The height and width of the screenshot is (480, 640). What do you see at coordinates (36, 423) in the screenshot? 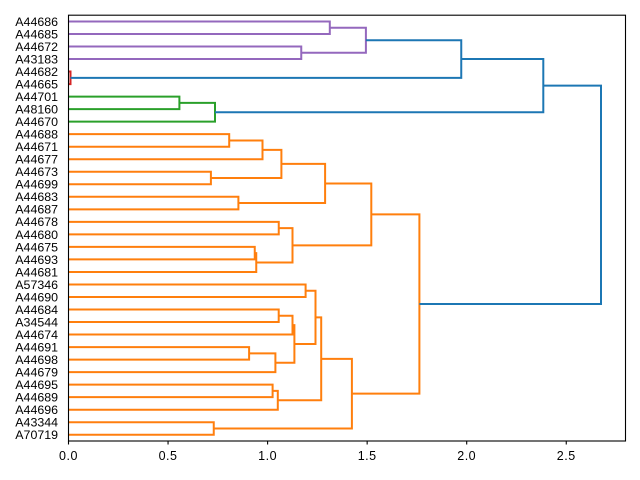
I see `svg-text: A43344` at bounding box center [36, 423].